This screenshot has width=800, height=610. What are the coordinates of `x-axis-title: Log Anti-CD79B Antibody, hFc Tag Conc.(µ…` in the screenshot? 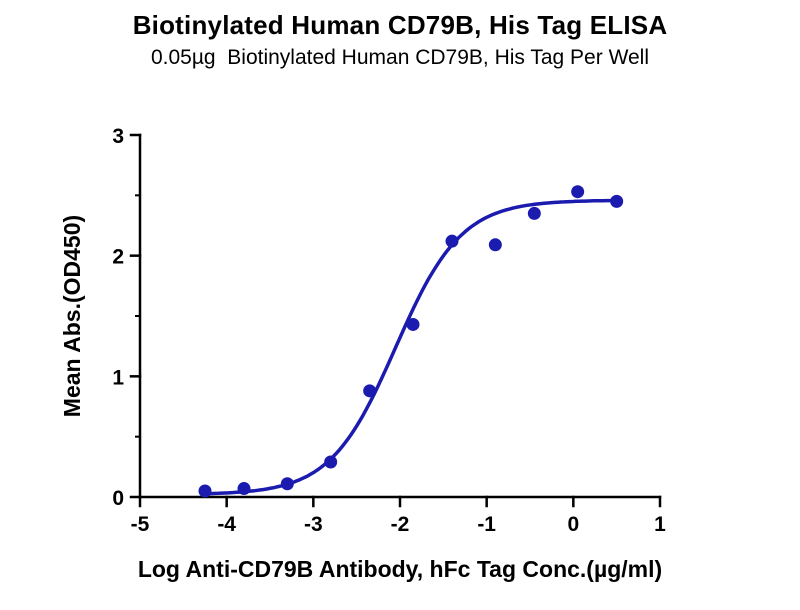 It's located at (400, 569).